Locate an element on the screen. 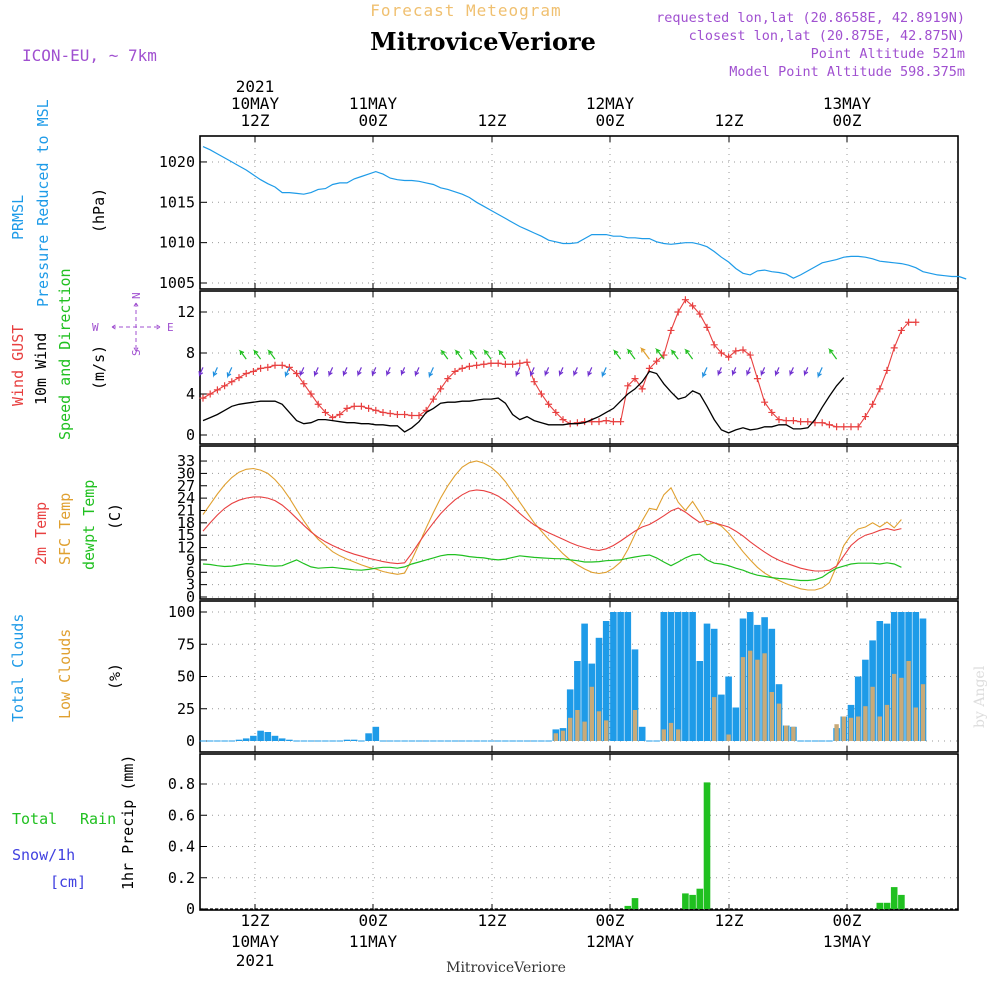  wind-direction-arrows is located at coordinates (518, 363).